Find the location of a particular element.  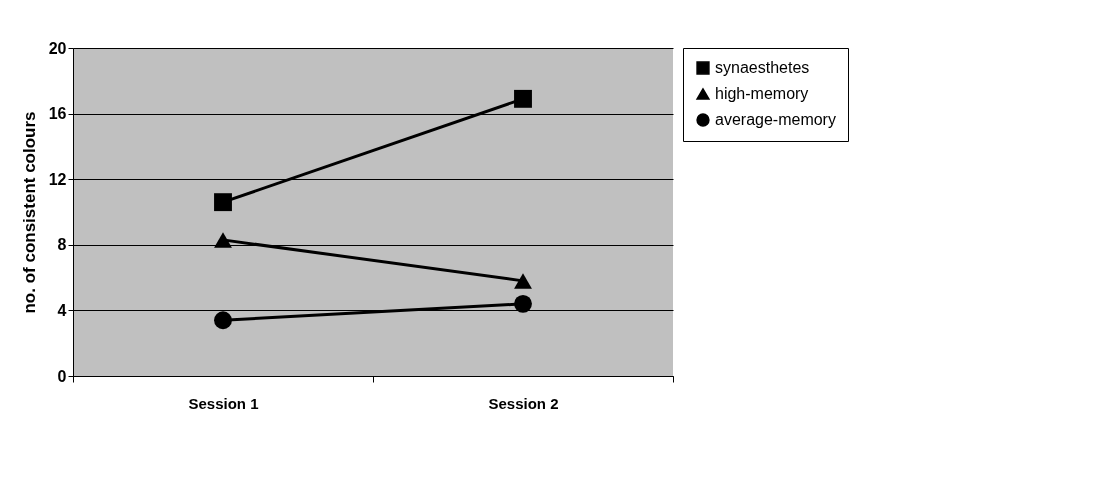

legend-label: high-memory is located at coordinates (762, 93).